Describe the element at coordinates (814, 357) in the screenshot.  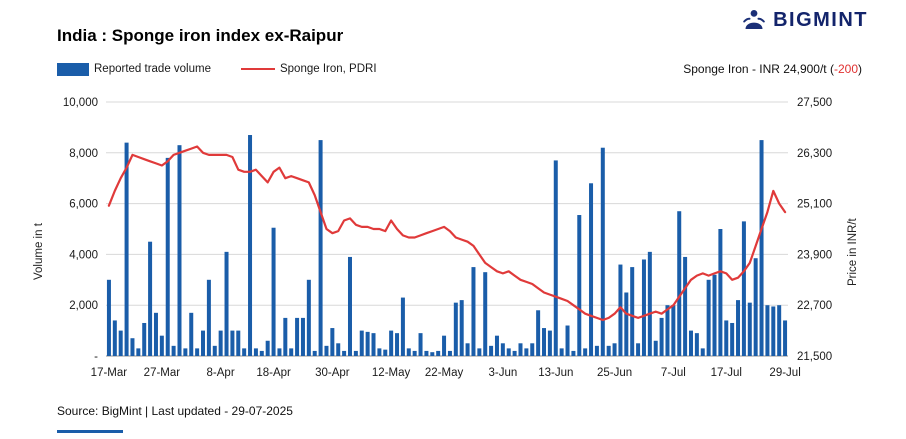
I see `right-tick-label: 21,500` at that location.